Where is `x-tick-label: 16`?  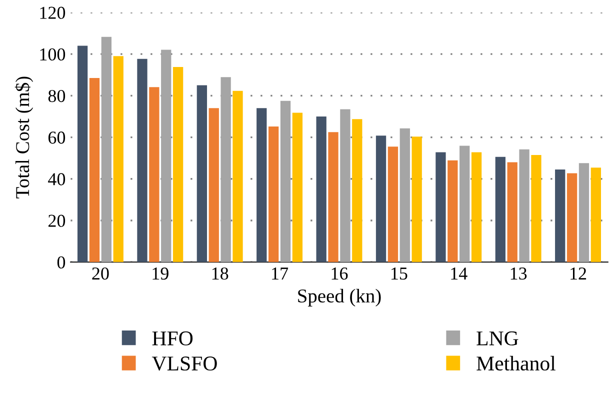
x-tick-label: 16 is located at coordinates (340, 274).